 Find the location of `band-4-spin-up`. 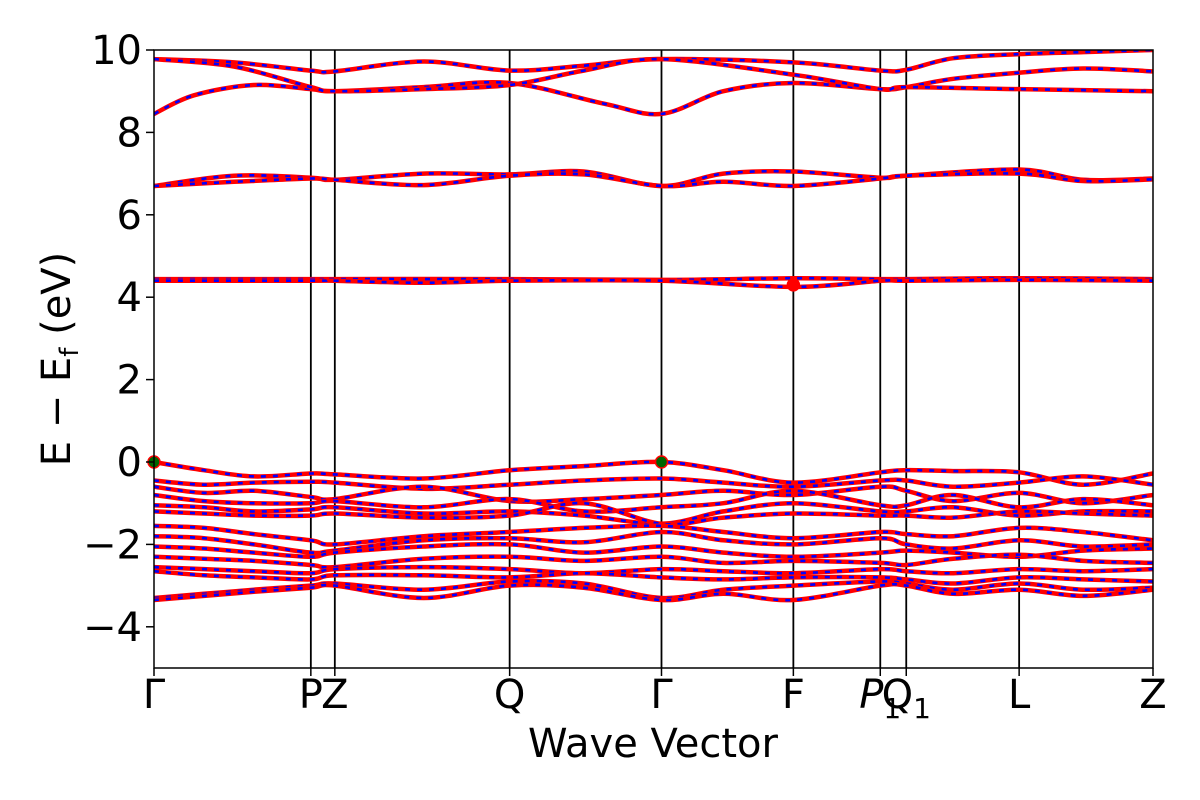

band-4-spin-up is located at coordinates (653, 180).